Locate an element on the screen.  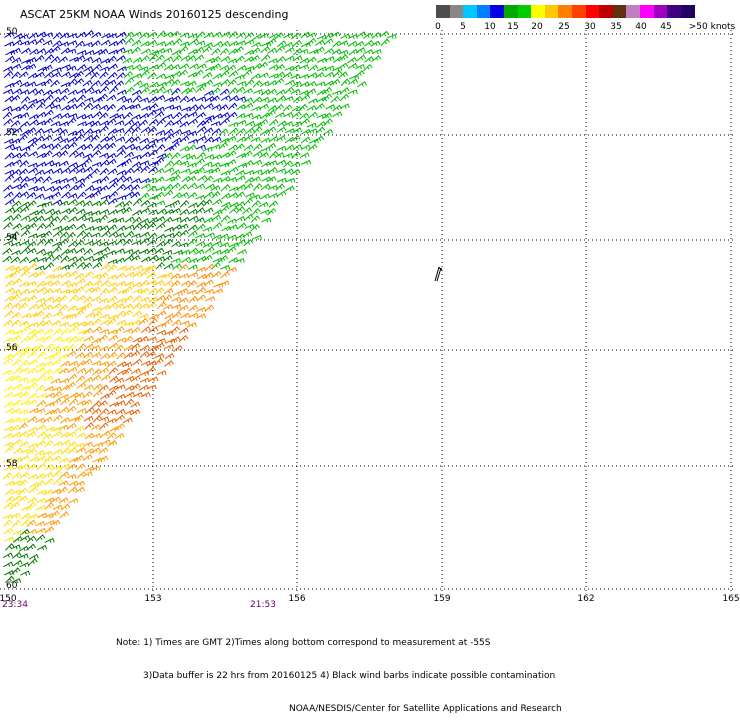
isolated-barb is located at coordinates (438, 274).